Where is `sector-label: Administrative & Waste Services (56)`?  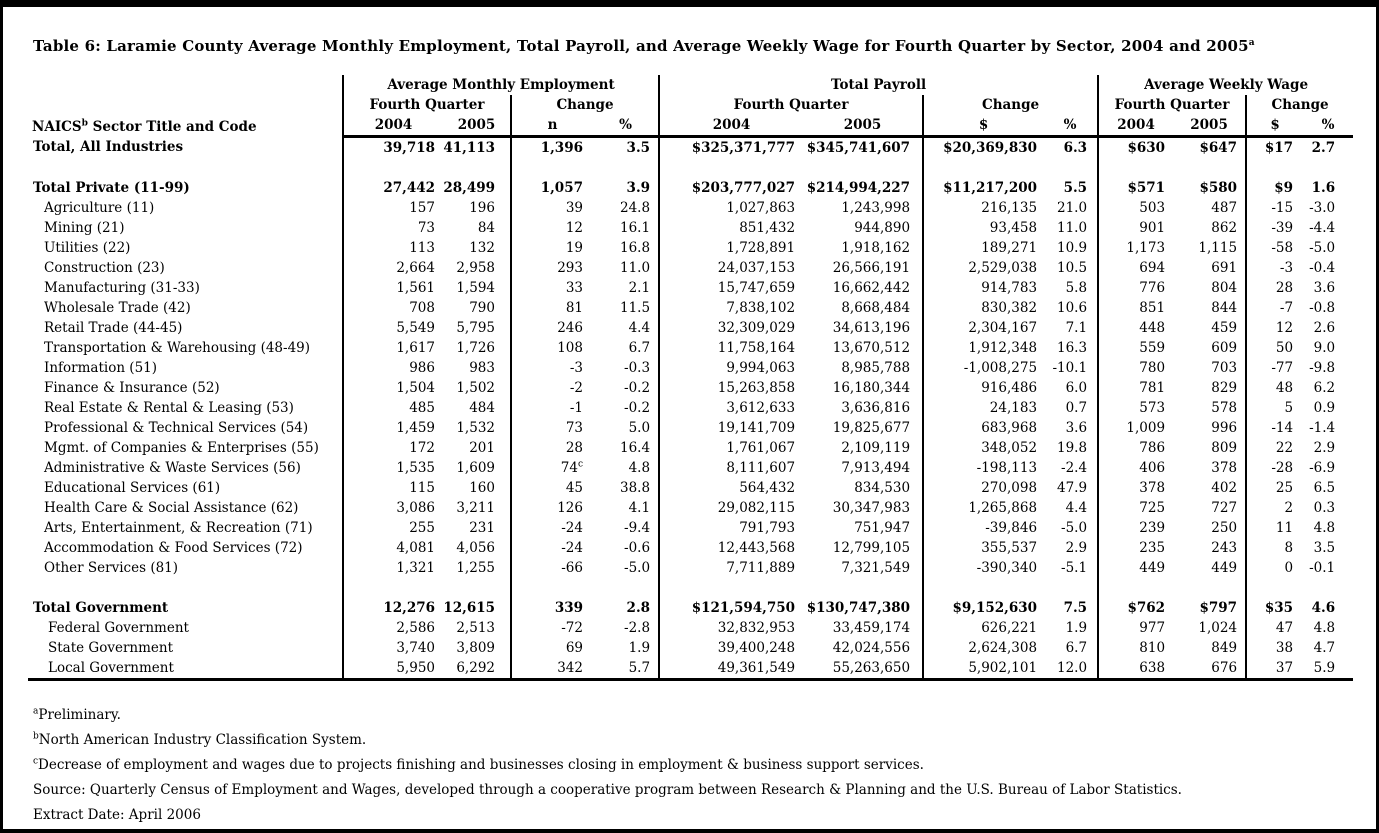
sector-label: Administrative & Waste Services (56) is located at coordinates (172, 468).